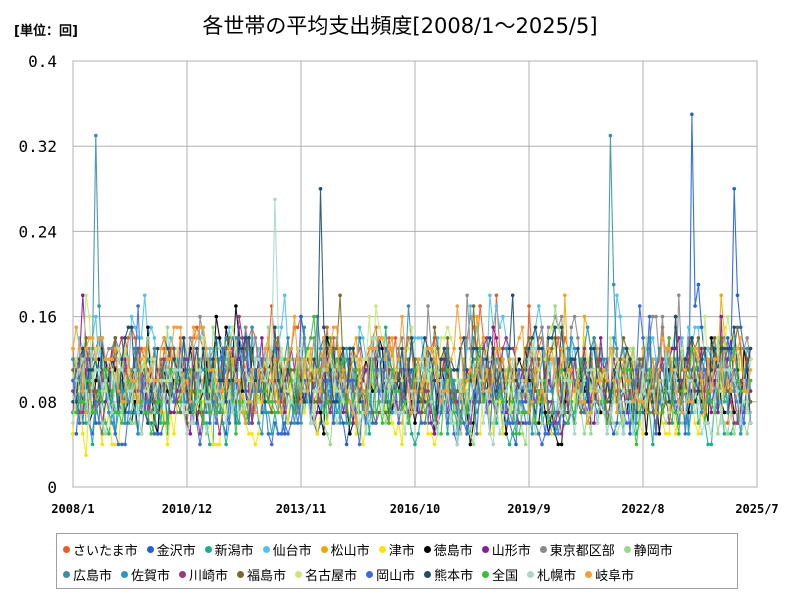 The image size is (800, 600). I want to click on y-tick-label: 0.08, so click(37, 402).